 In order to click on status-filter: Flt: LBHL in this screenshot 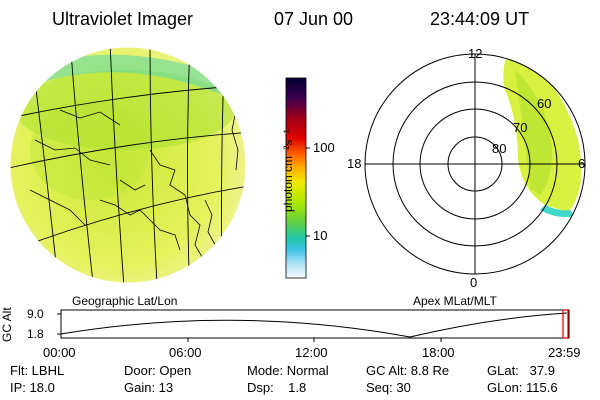, I will do `click(37, 370)`.